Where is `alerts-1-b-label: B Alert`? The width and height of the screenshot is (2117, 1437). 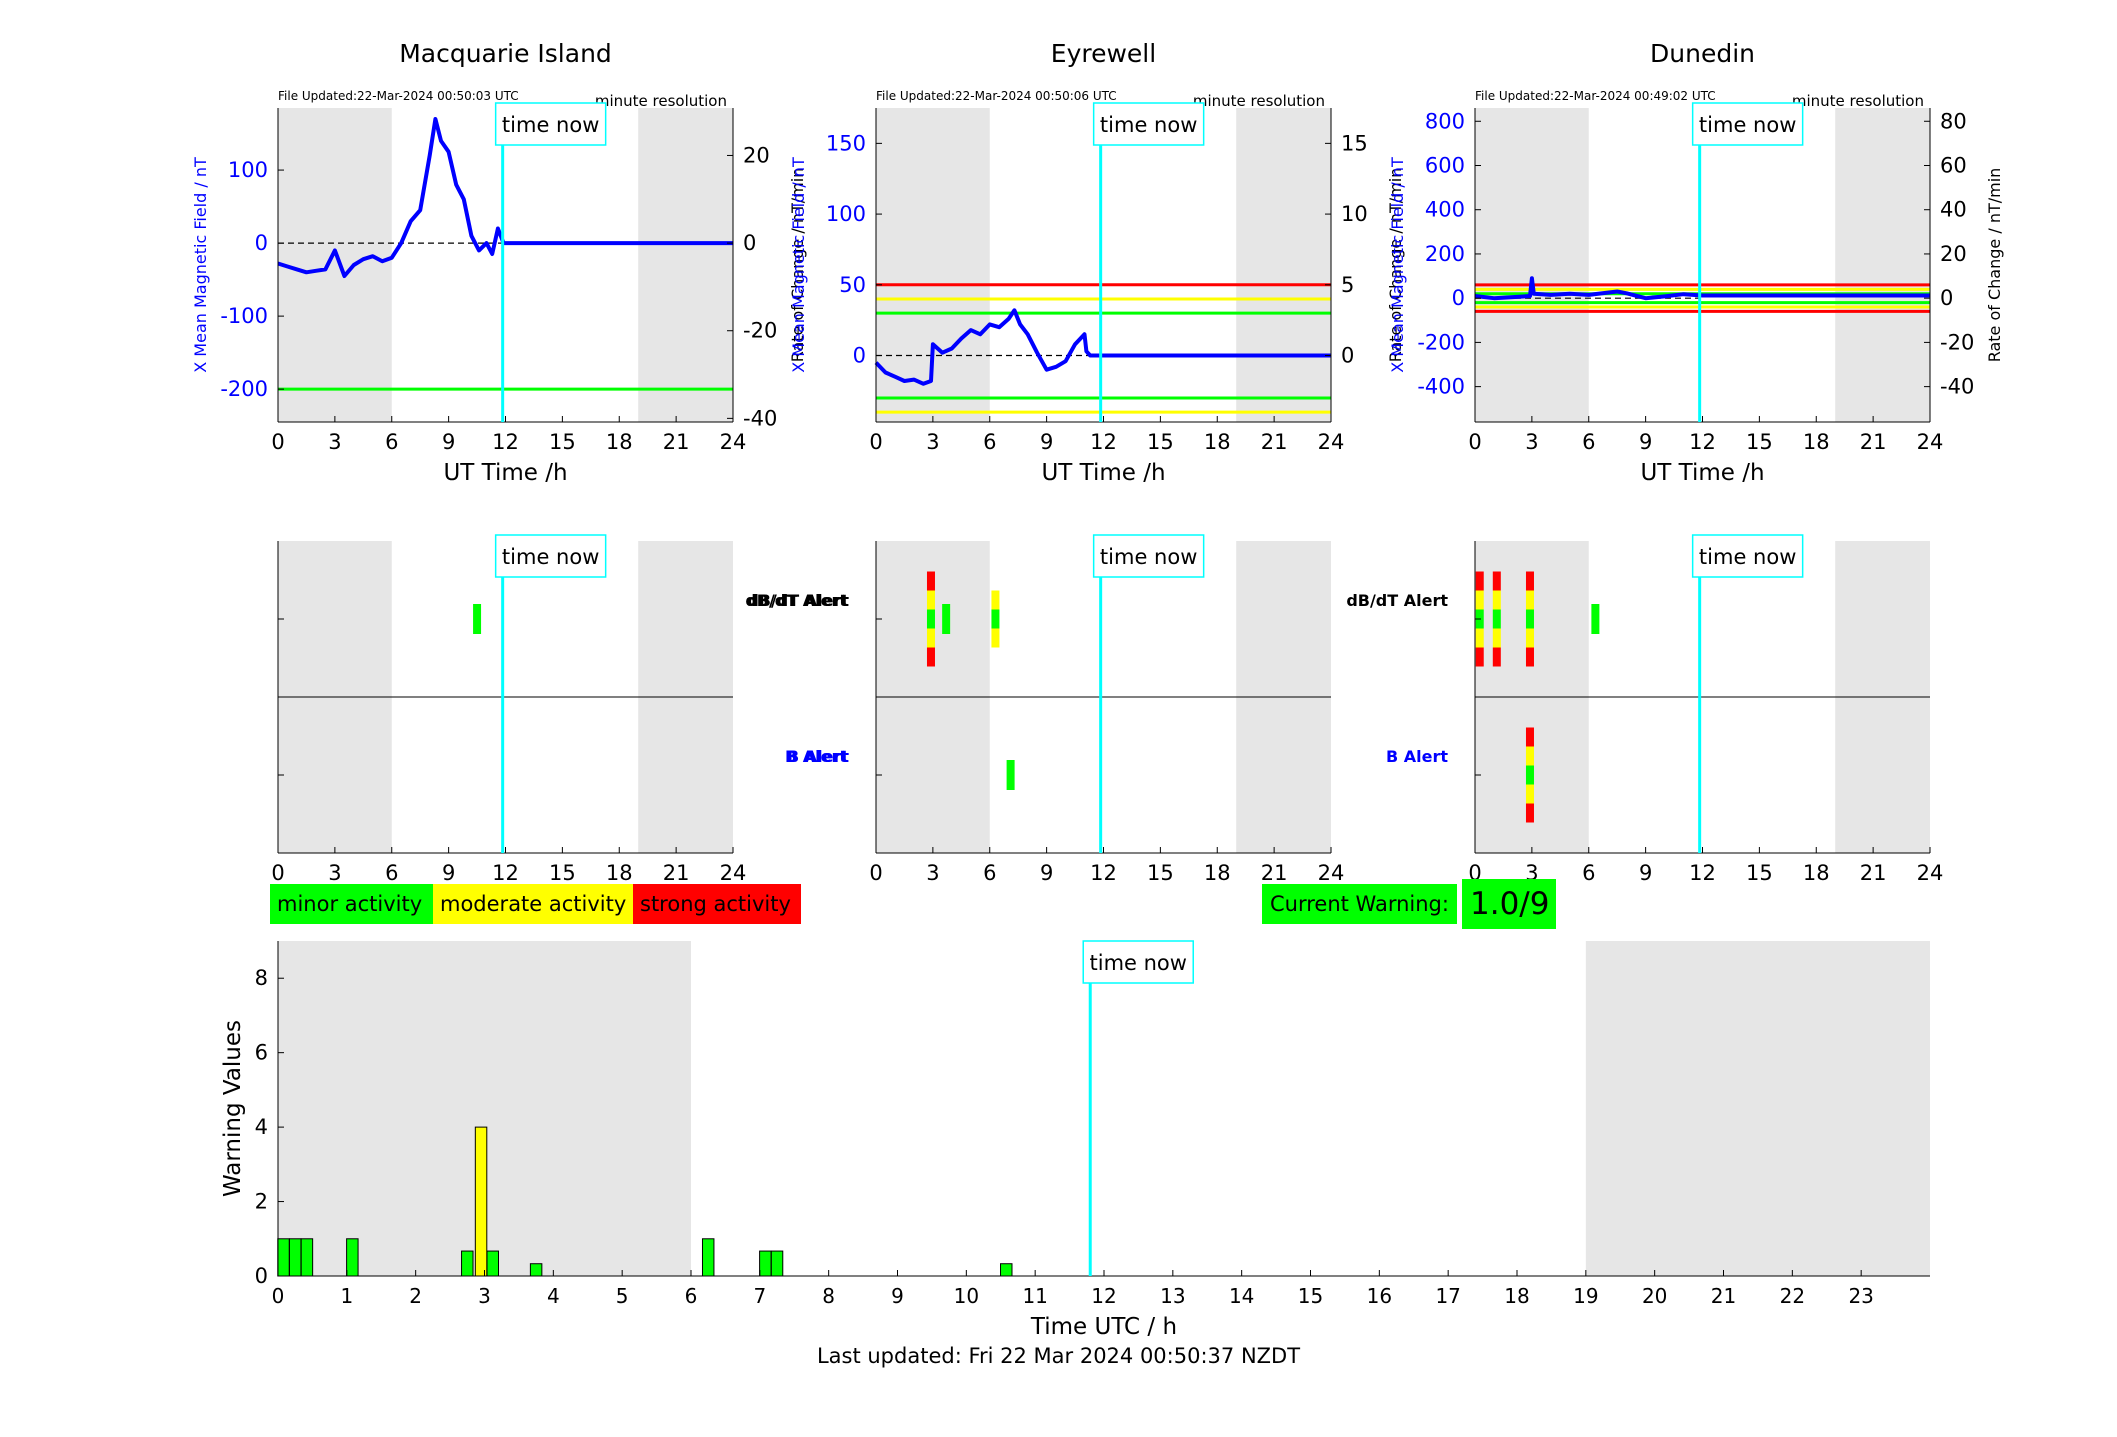
alerts-1-b-label: B Alert is located at coordinates (818, 756).